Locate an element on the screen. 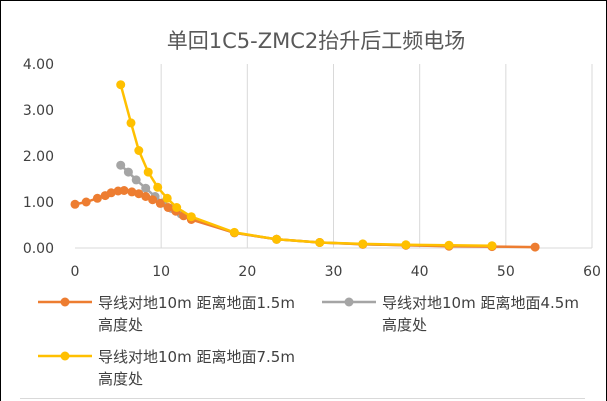 The image size is (607, 401). x-tick-label: 20 is located at coordinates (247, 272).